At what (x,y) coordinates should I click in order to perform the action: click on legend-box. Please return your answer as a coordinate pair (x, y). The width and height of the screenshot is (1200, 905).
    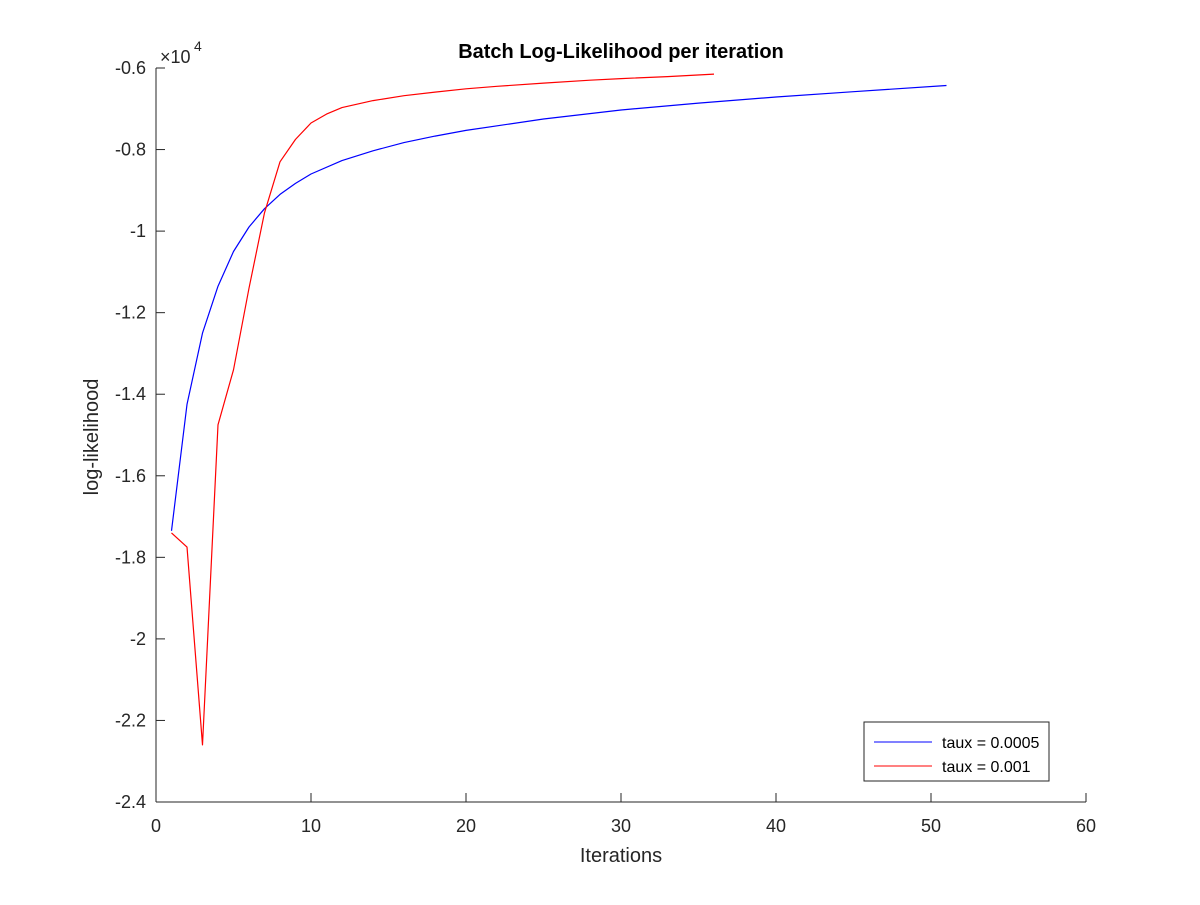
    Looking at the image, I should click on (956, 751).